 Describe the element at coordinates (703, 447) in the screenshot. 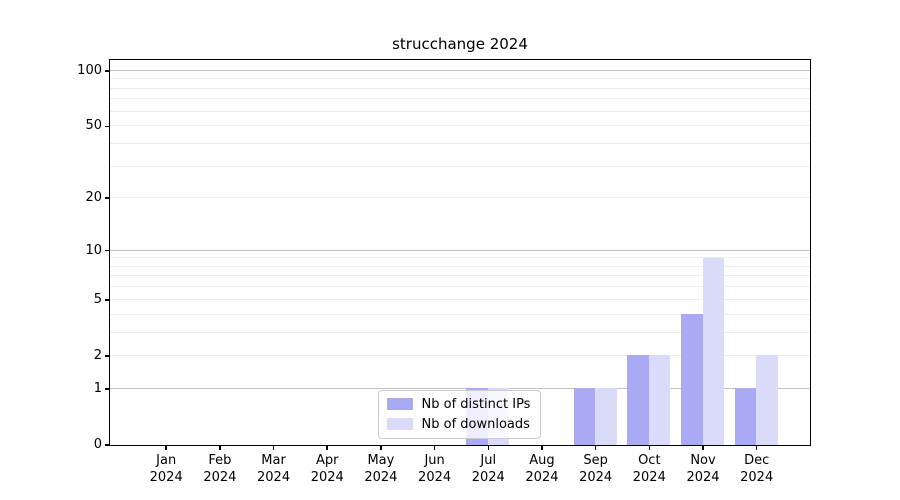

I see `x-tick-mark-nov` at that location.